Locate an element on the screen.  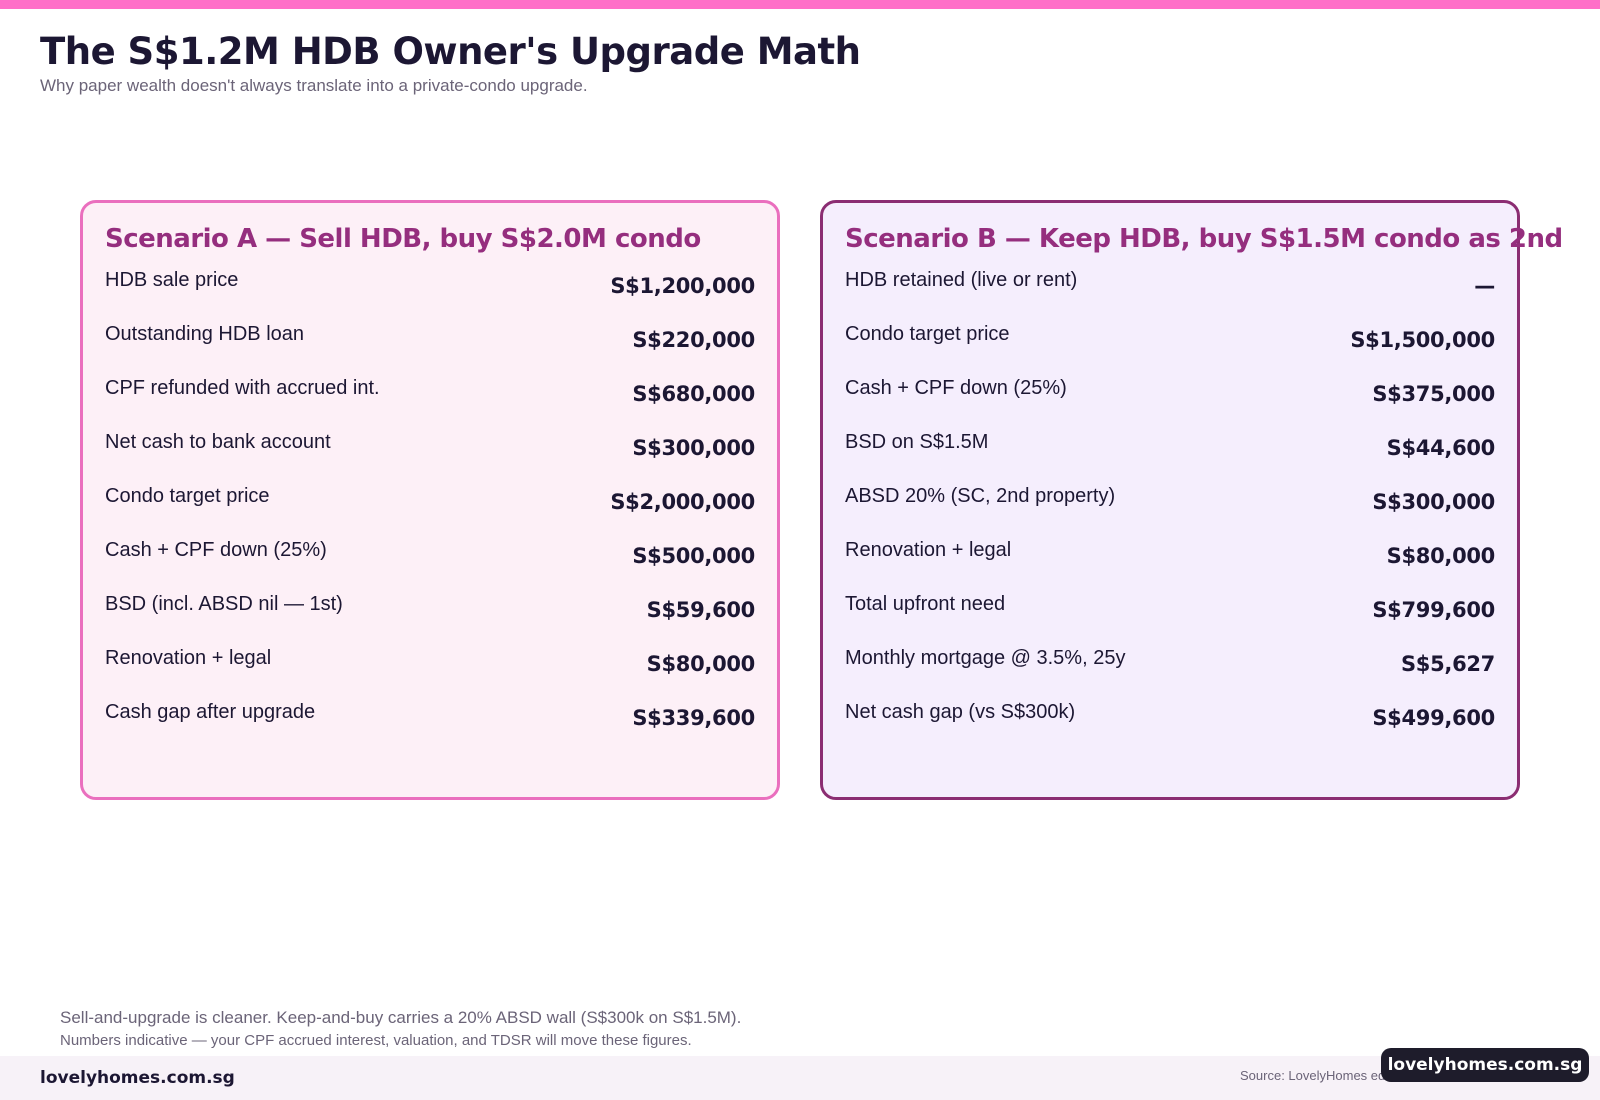
row-value: — is located at coordinates (1484, 286).